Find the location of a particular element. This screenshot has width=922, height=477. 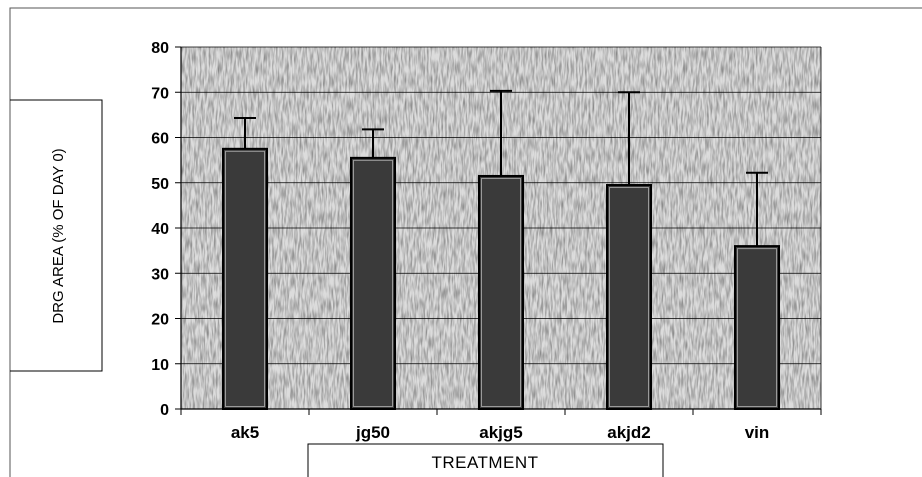

y-tick-labels: 0 10 20 30 40 50 60 70 80 is located at coordinates (160, 229).